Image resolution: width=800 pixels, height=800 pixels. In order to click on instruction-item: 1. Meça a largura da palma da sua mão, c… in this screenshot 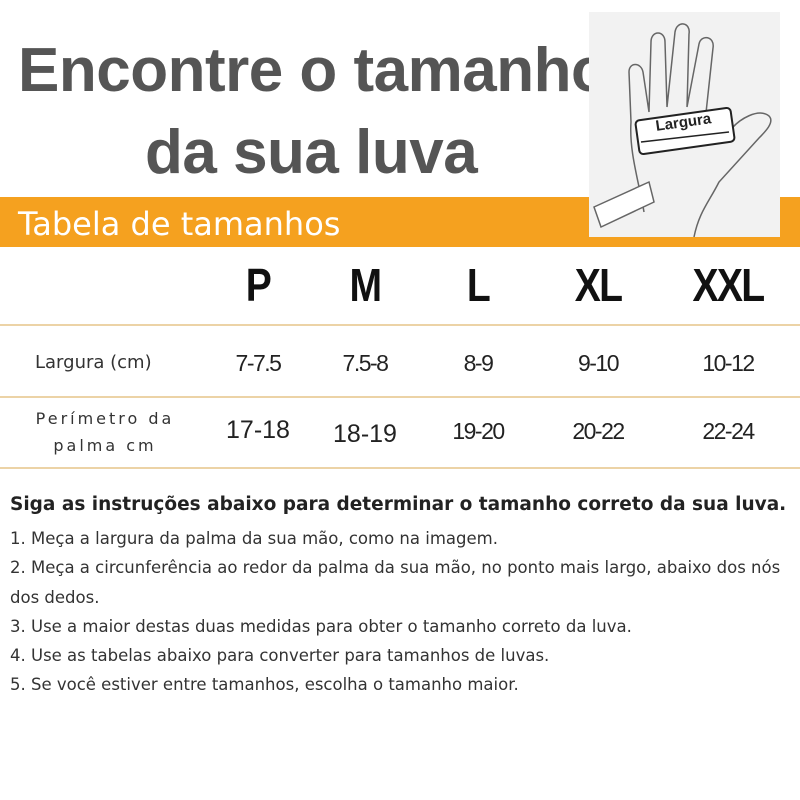, I will do `click(254, 538)`.